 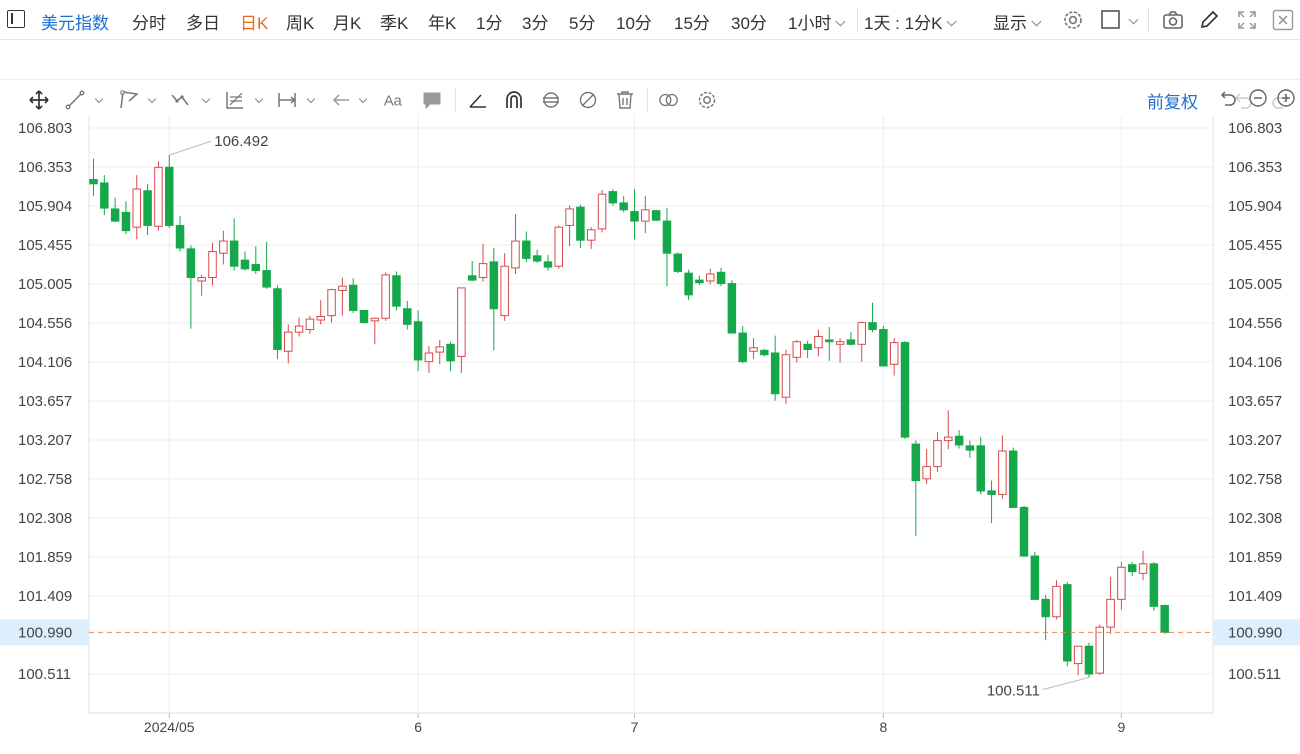 What do you see at coordinates (149, 23) in the screenshot?
I see `period-tab-intraday: 分时` at bounding box center [149, 23].